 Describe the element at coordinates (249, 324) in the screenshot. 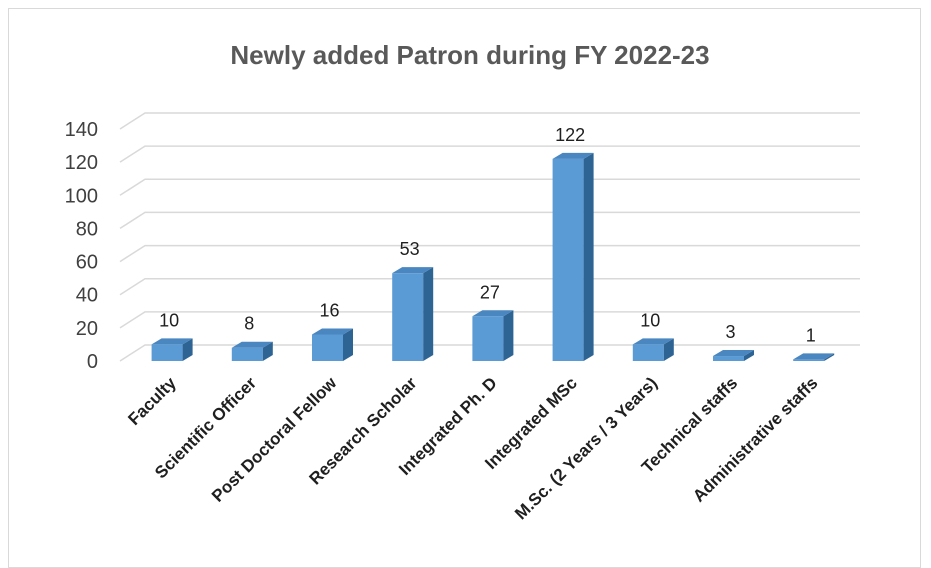

I see `data-label: 8` at that location.